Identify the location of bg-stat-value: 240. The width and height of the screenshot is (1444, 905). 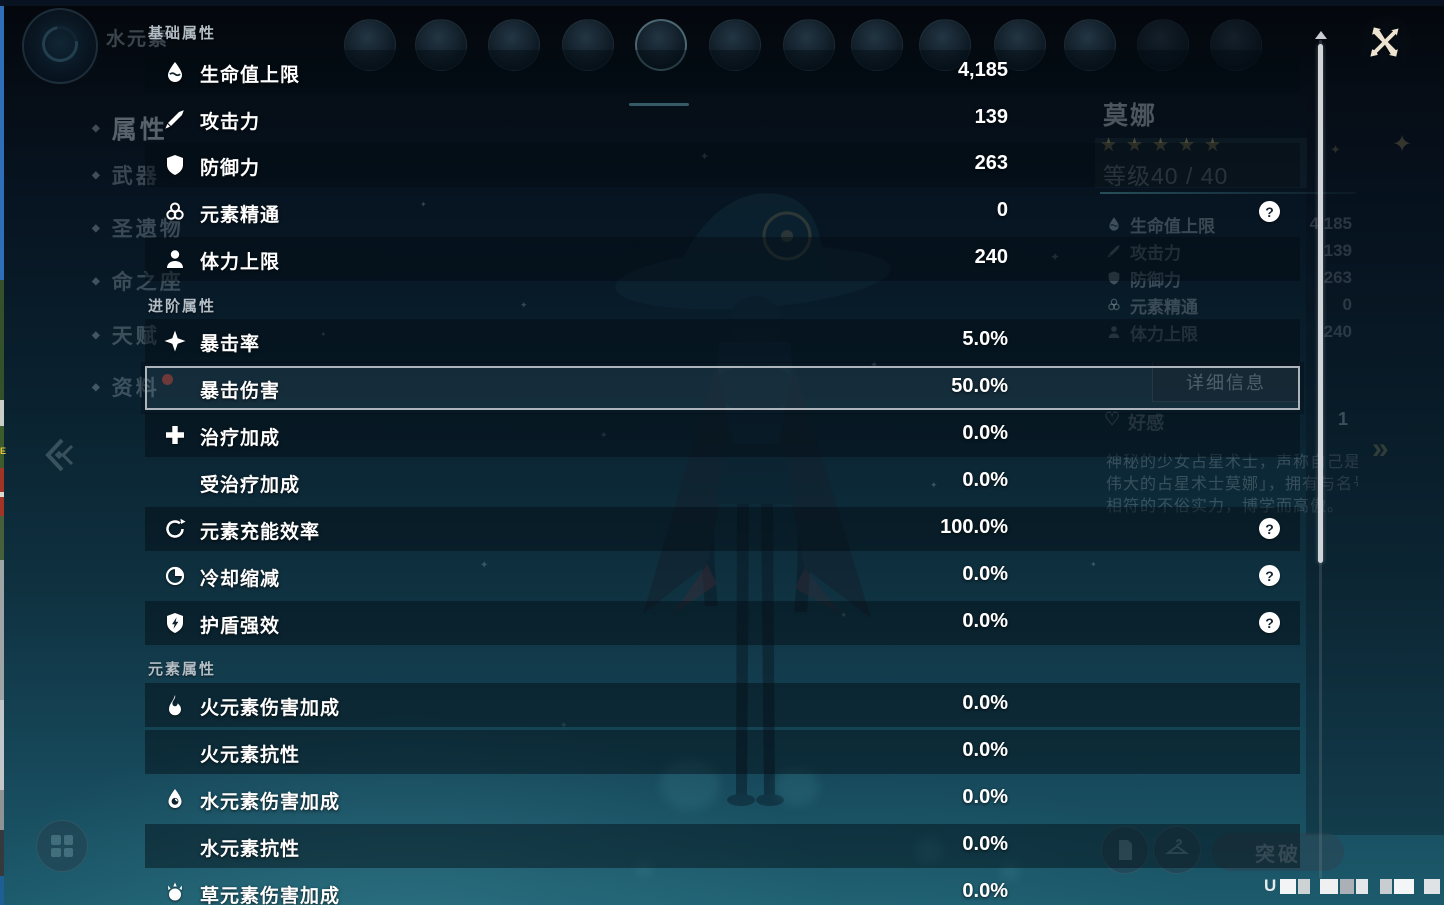
(1337, 331).